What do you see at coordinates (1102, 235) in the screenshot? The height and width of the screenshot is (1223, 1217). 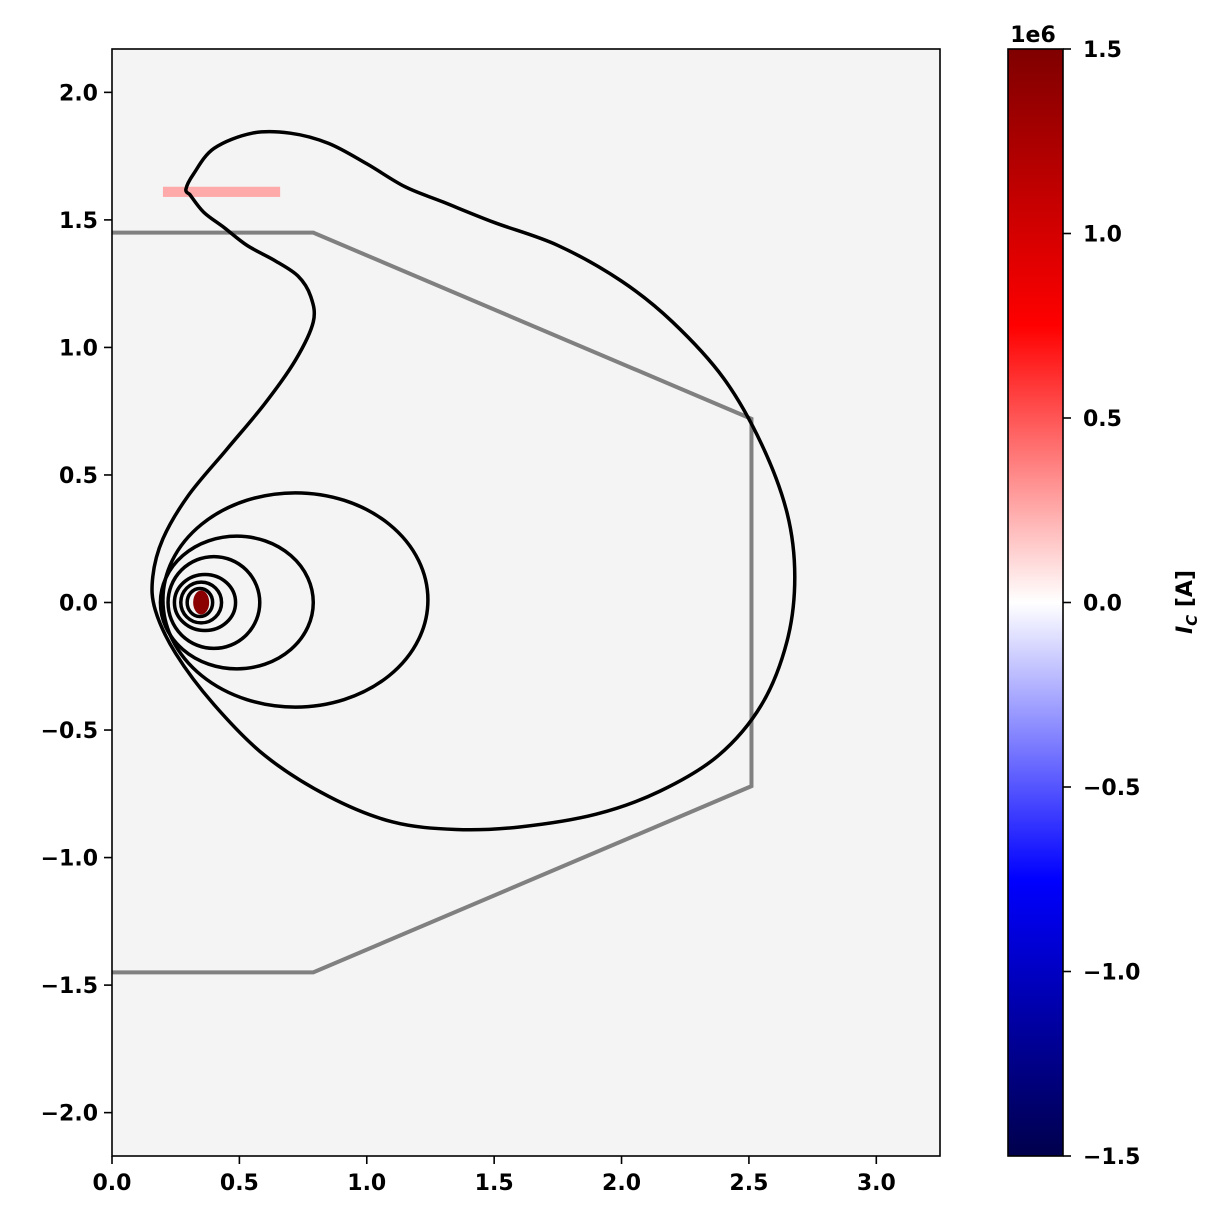 I see `colorbar-tick-label: 1.0` at bounding box center [1102, 235].